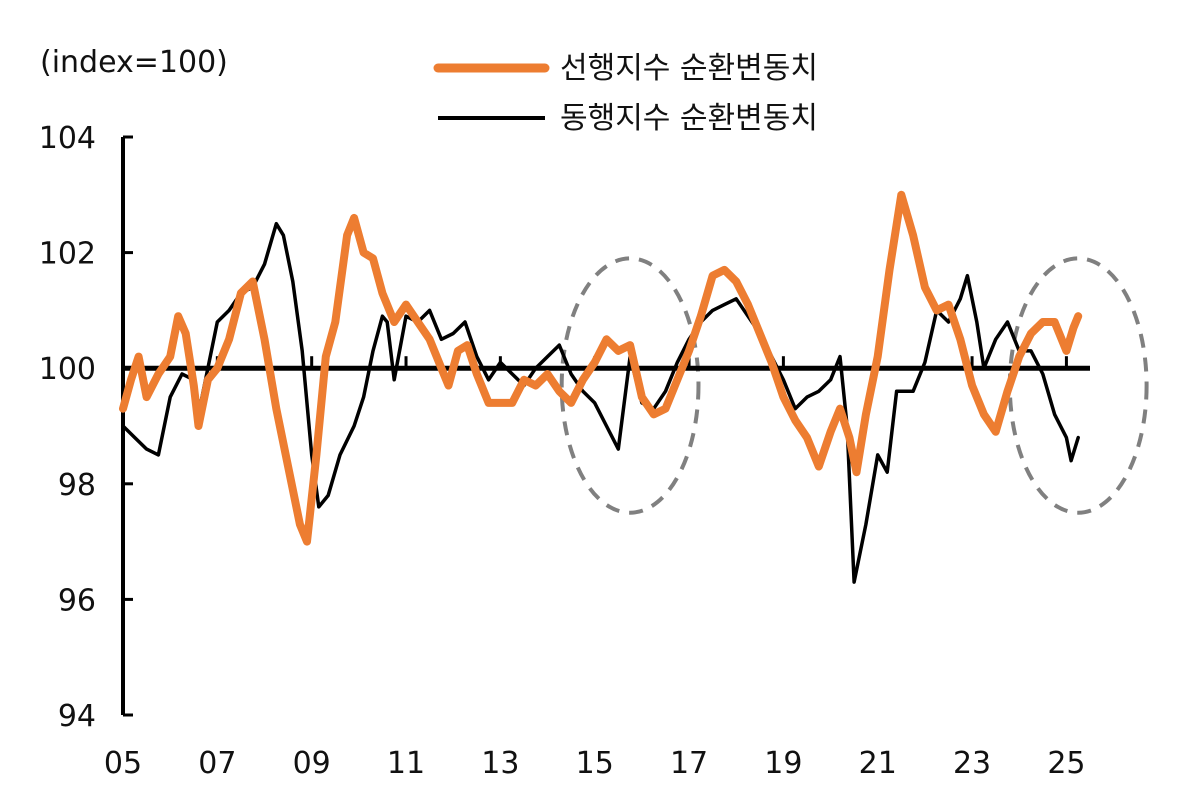 This screenshot has width=1200, height=808. What do you see at coordinates (500, 763) in the screenshot?
I see `x-tick-label: 13` at bounding box center [500, 763].